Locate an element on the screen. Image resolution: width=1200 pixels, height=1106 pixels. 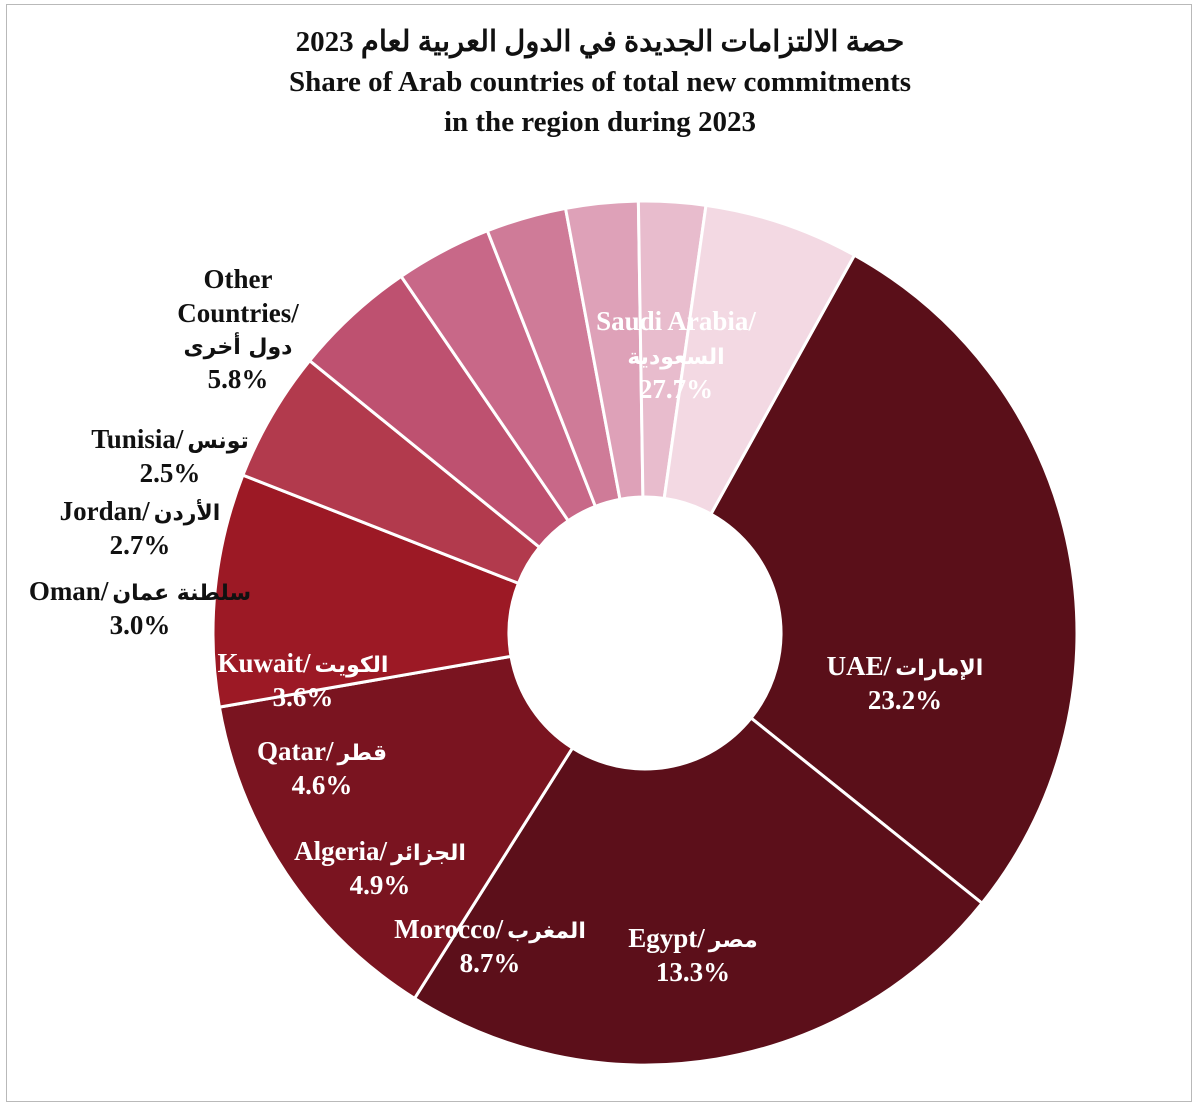
label-name-ar: مصر is located at coordinates (733, 940).